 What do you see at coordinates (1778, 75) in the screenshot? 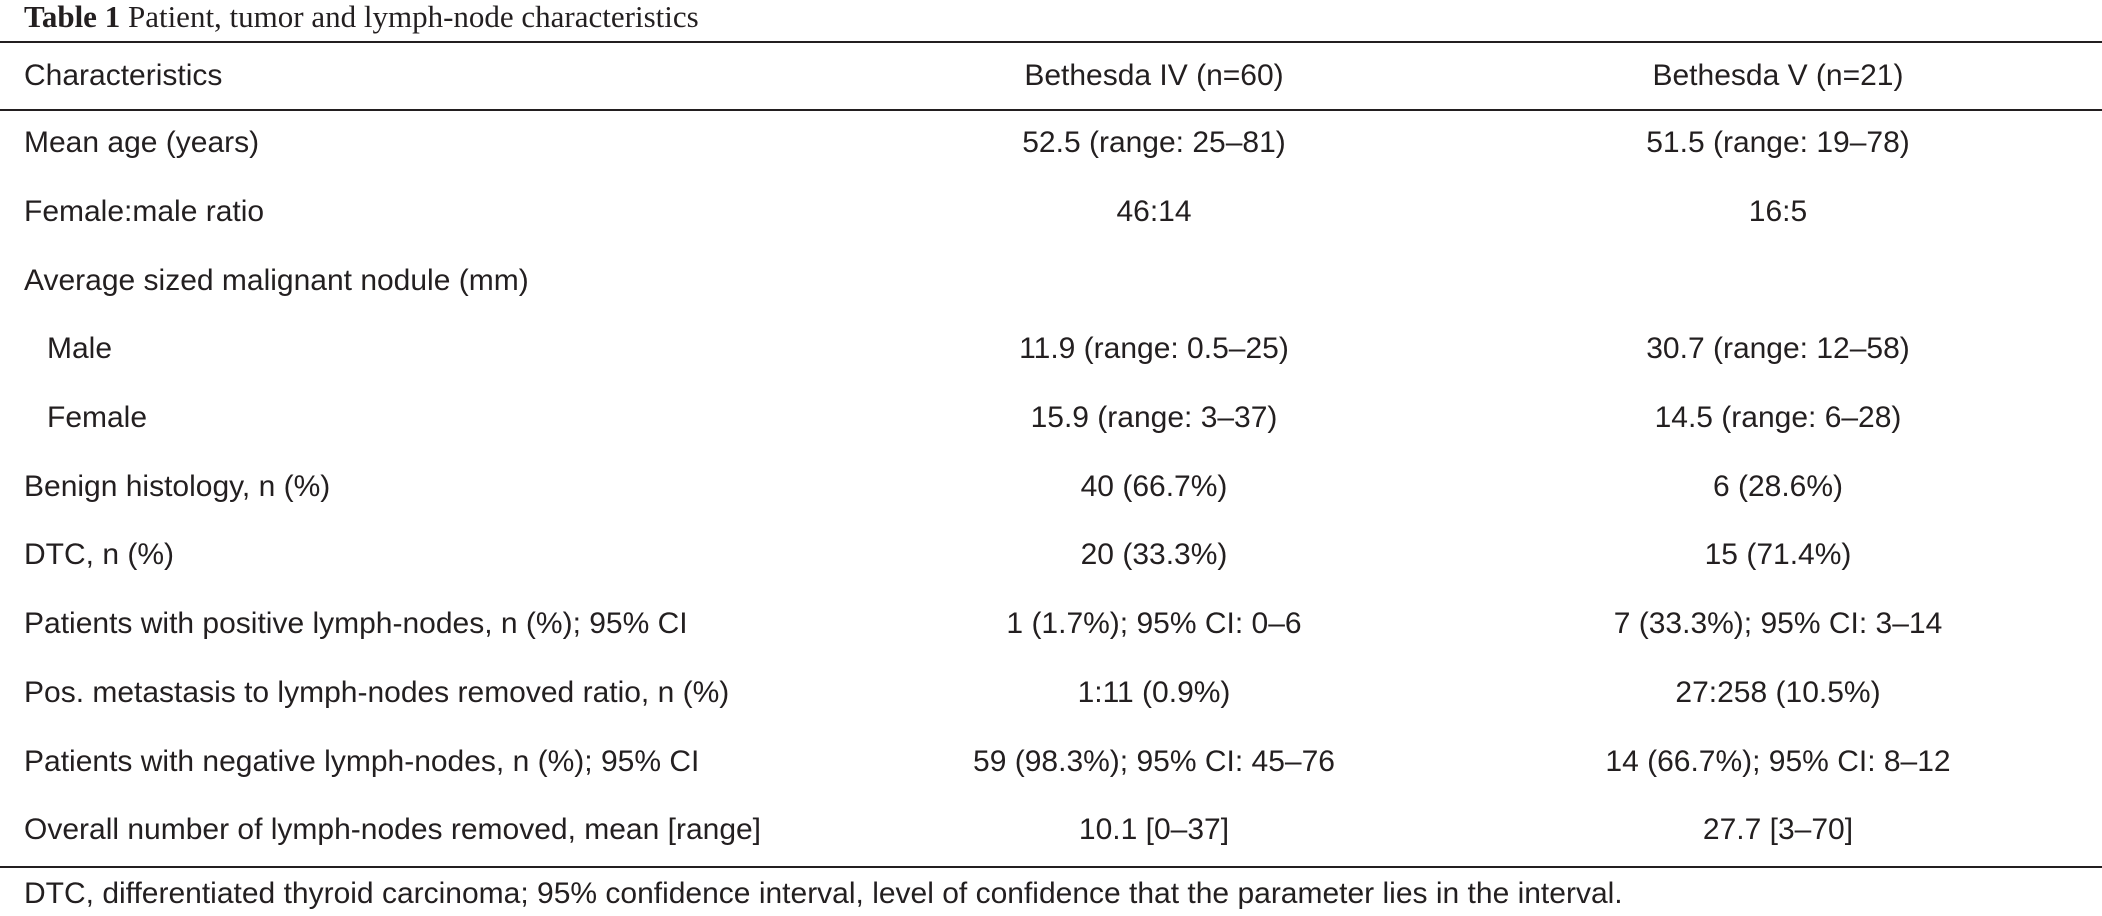
I see `header-bethesda-v: Bethesda V (n=21)` at bounding box center [1778, 75].